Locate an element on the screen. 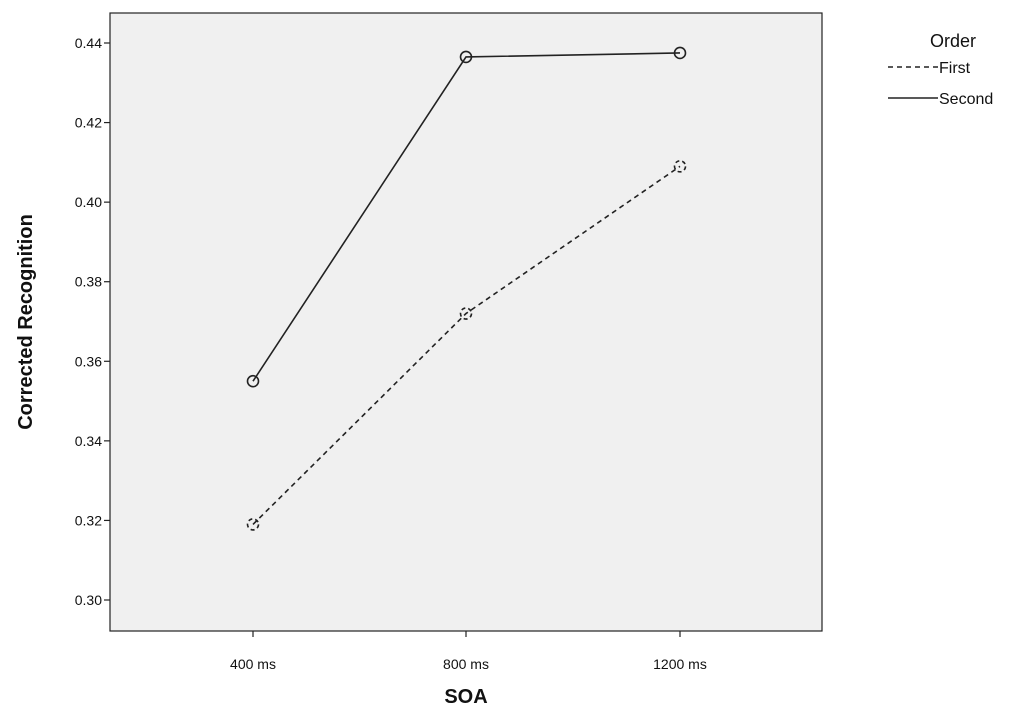 Image resolution: width=1009 pixels, height=715 pixels. x-tick-label: 400 ms is located at coordinates (253, 664).